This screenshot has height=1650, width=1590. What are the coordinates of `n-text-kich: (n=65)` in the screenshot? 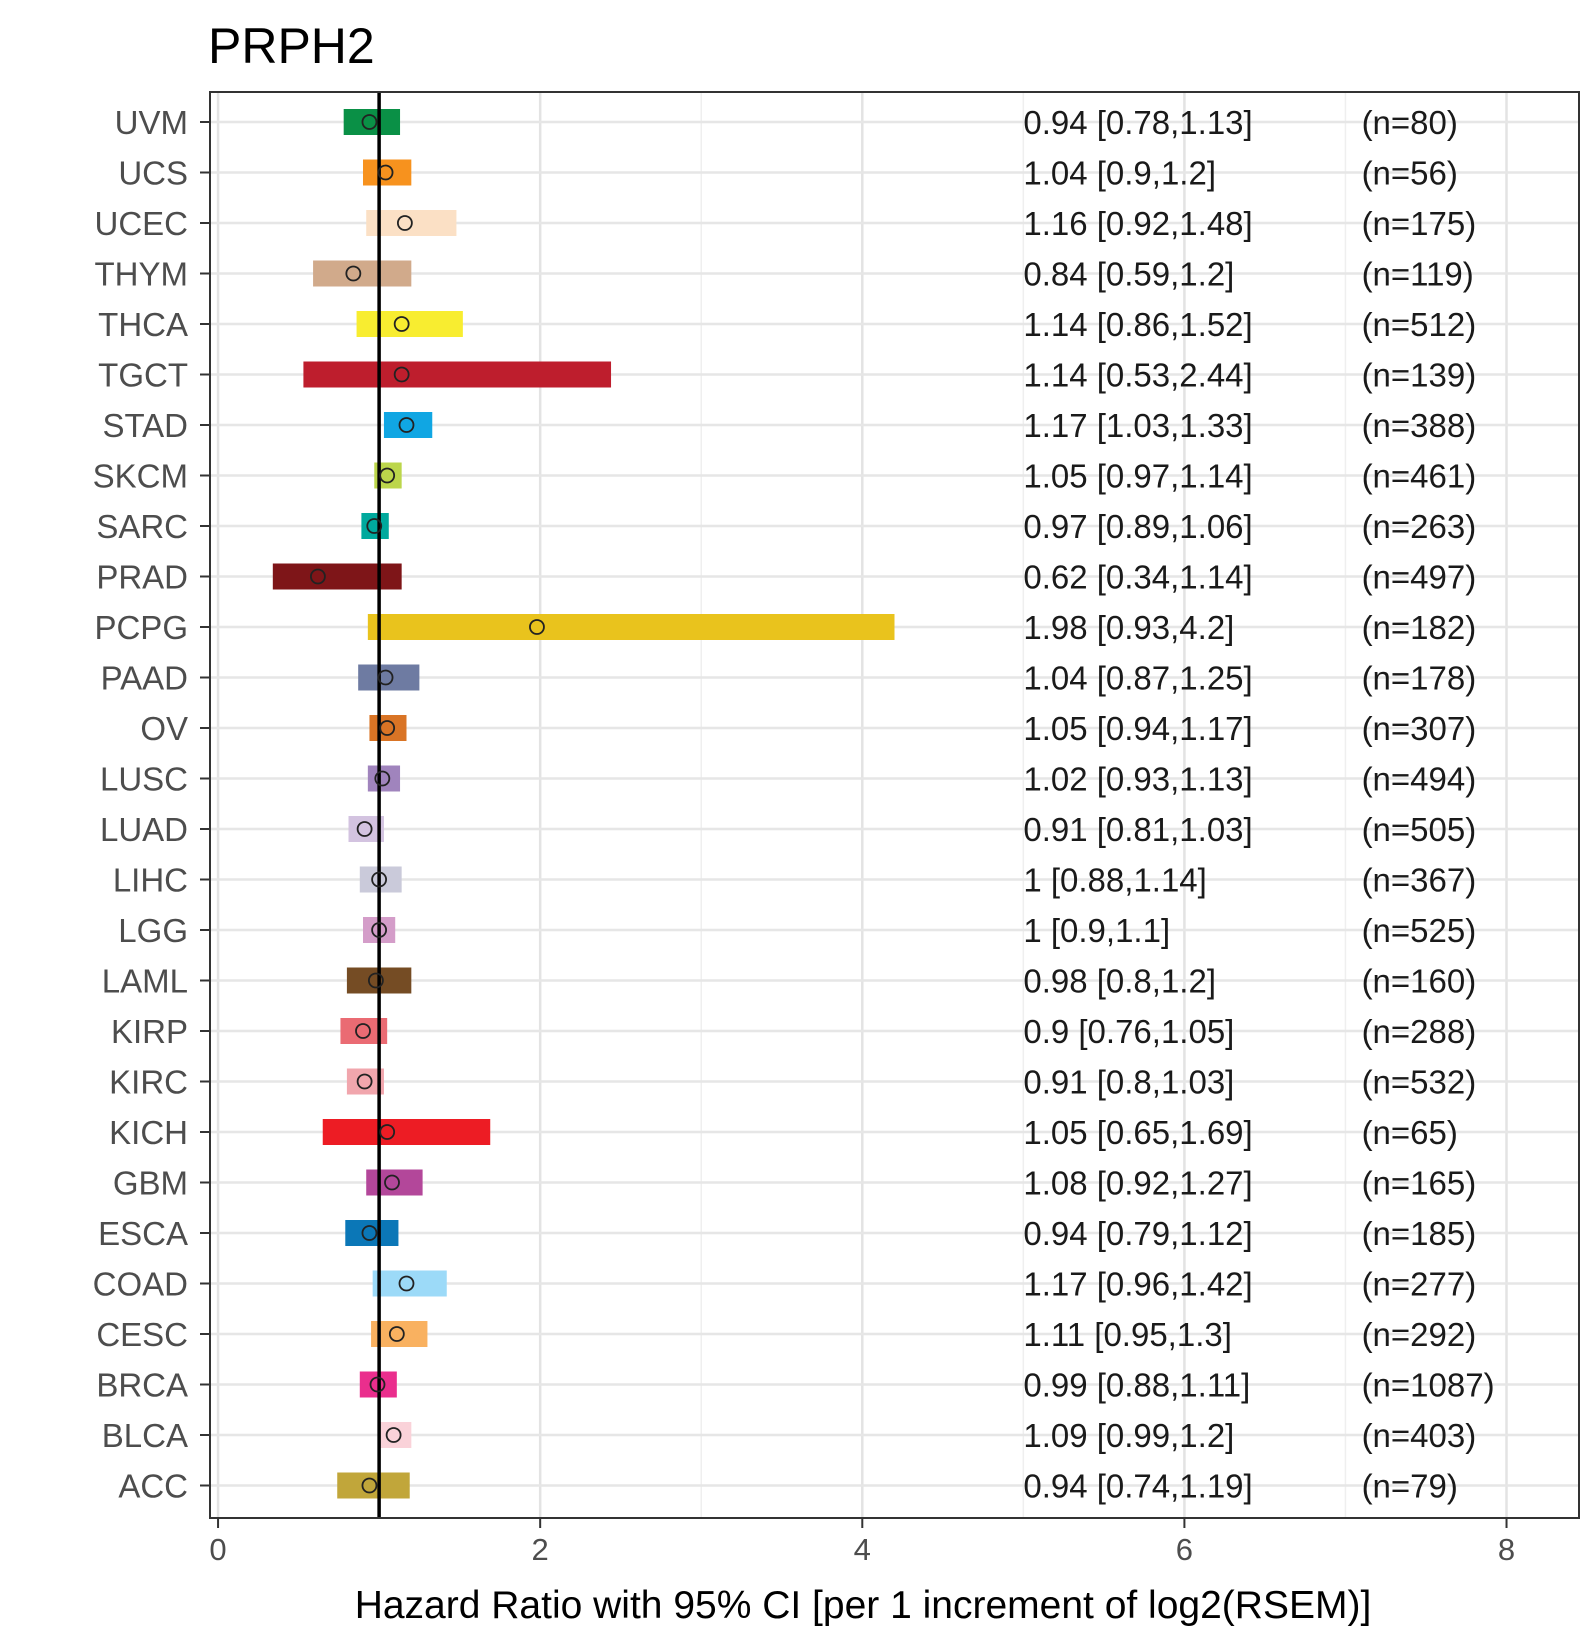 It's located at (1410, 1132).